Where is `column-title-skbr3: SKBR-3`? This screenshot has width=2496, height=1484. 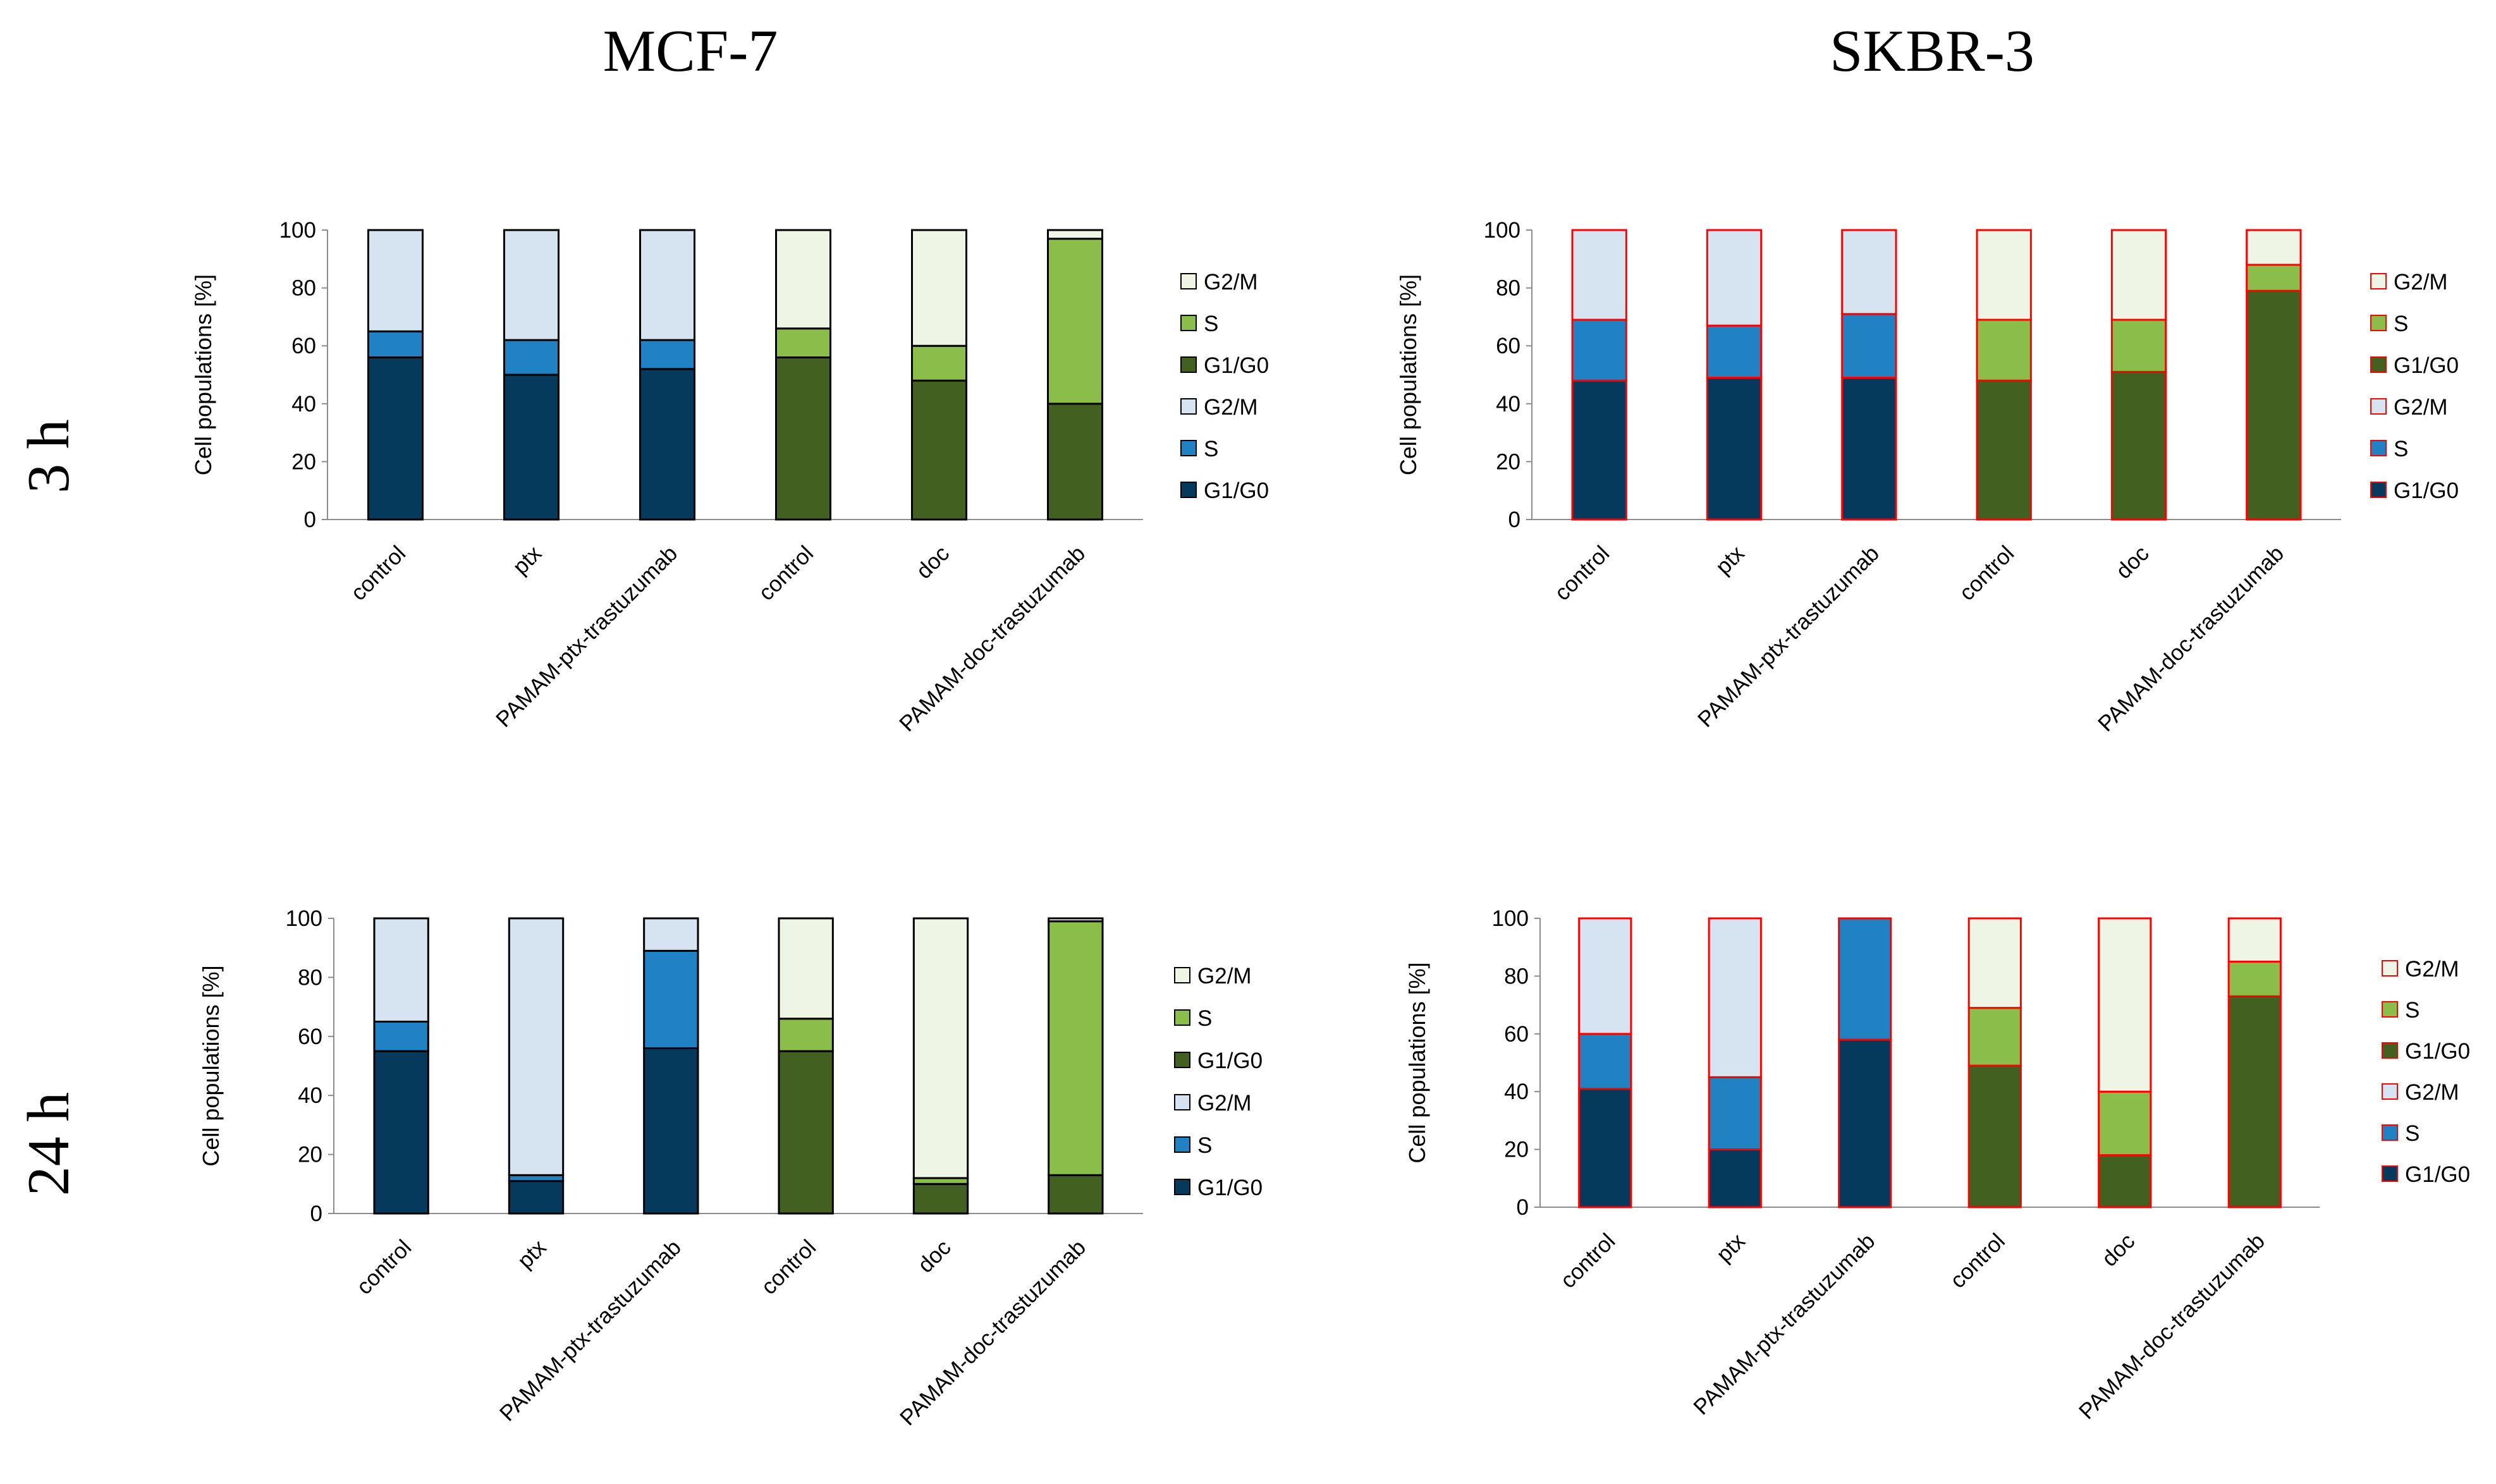 column-title-skbr3: SKBR-3 is located at coordinates (1932, 51).